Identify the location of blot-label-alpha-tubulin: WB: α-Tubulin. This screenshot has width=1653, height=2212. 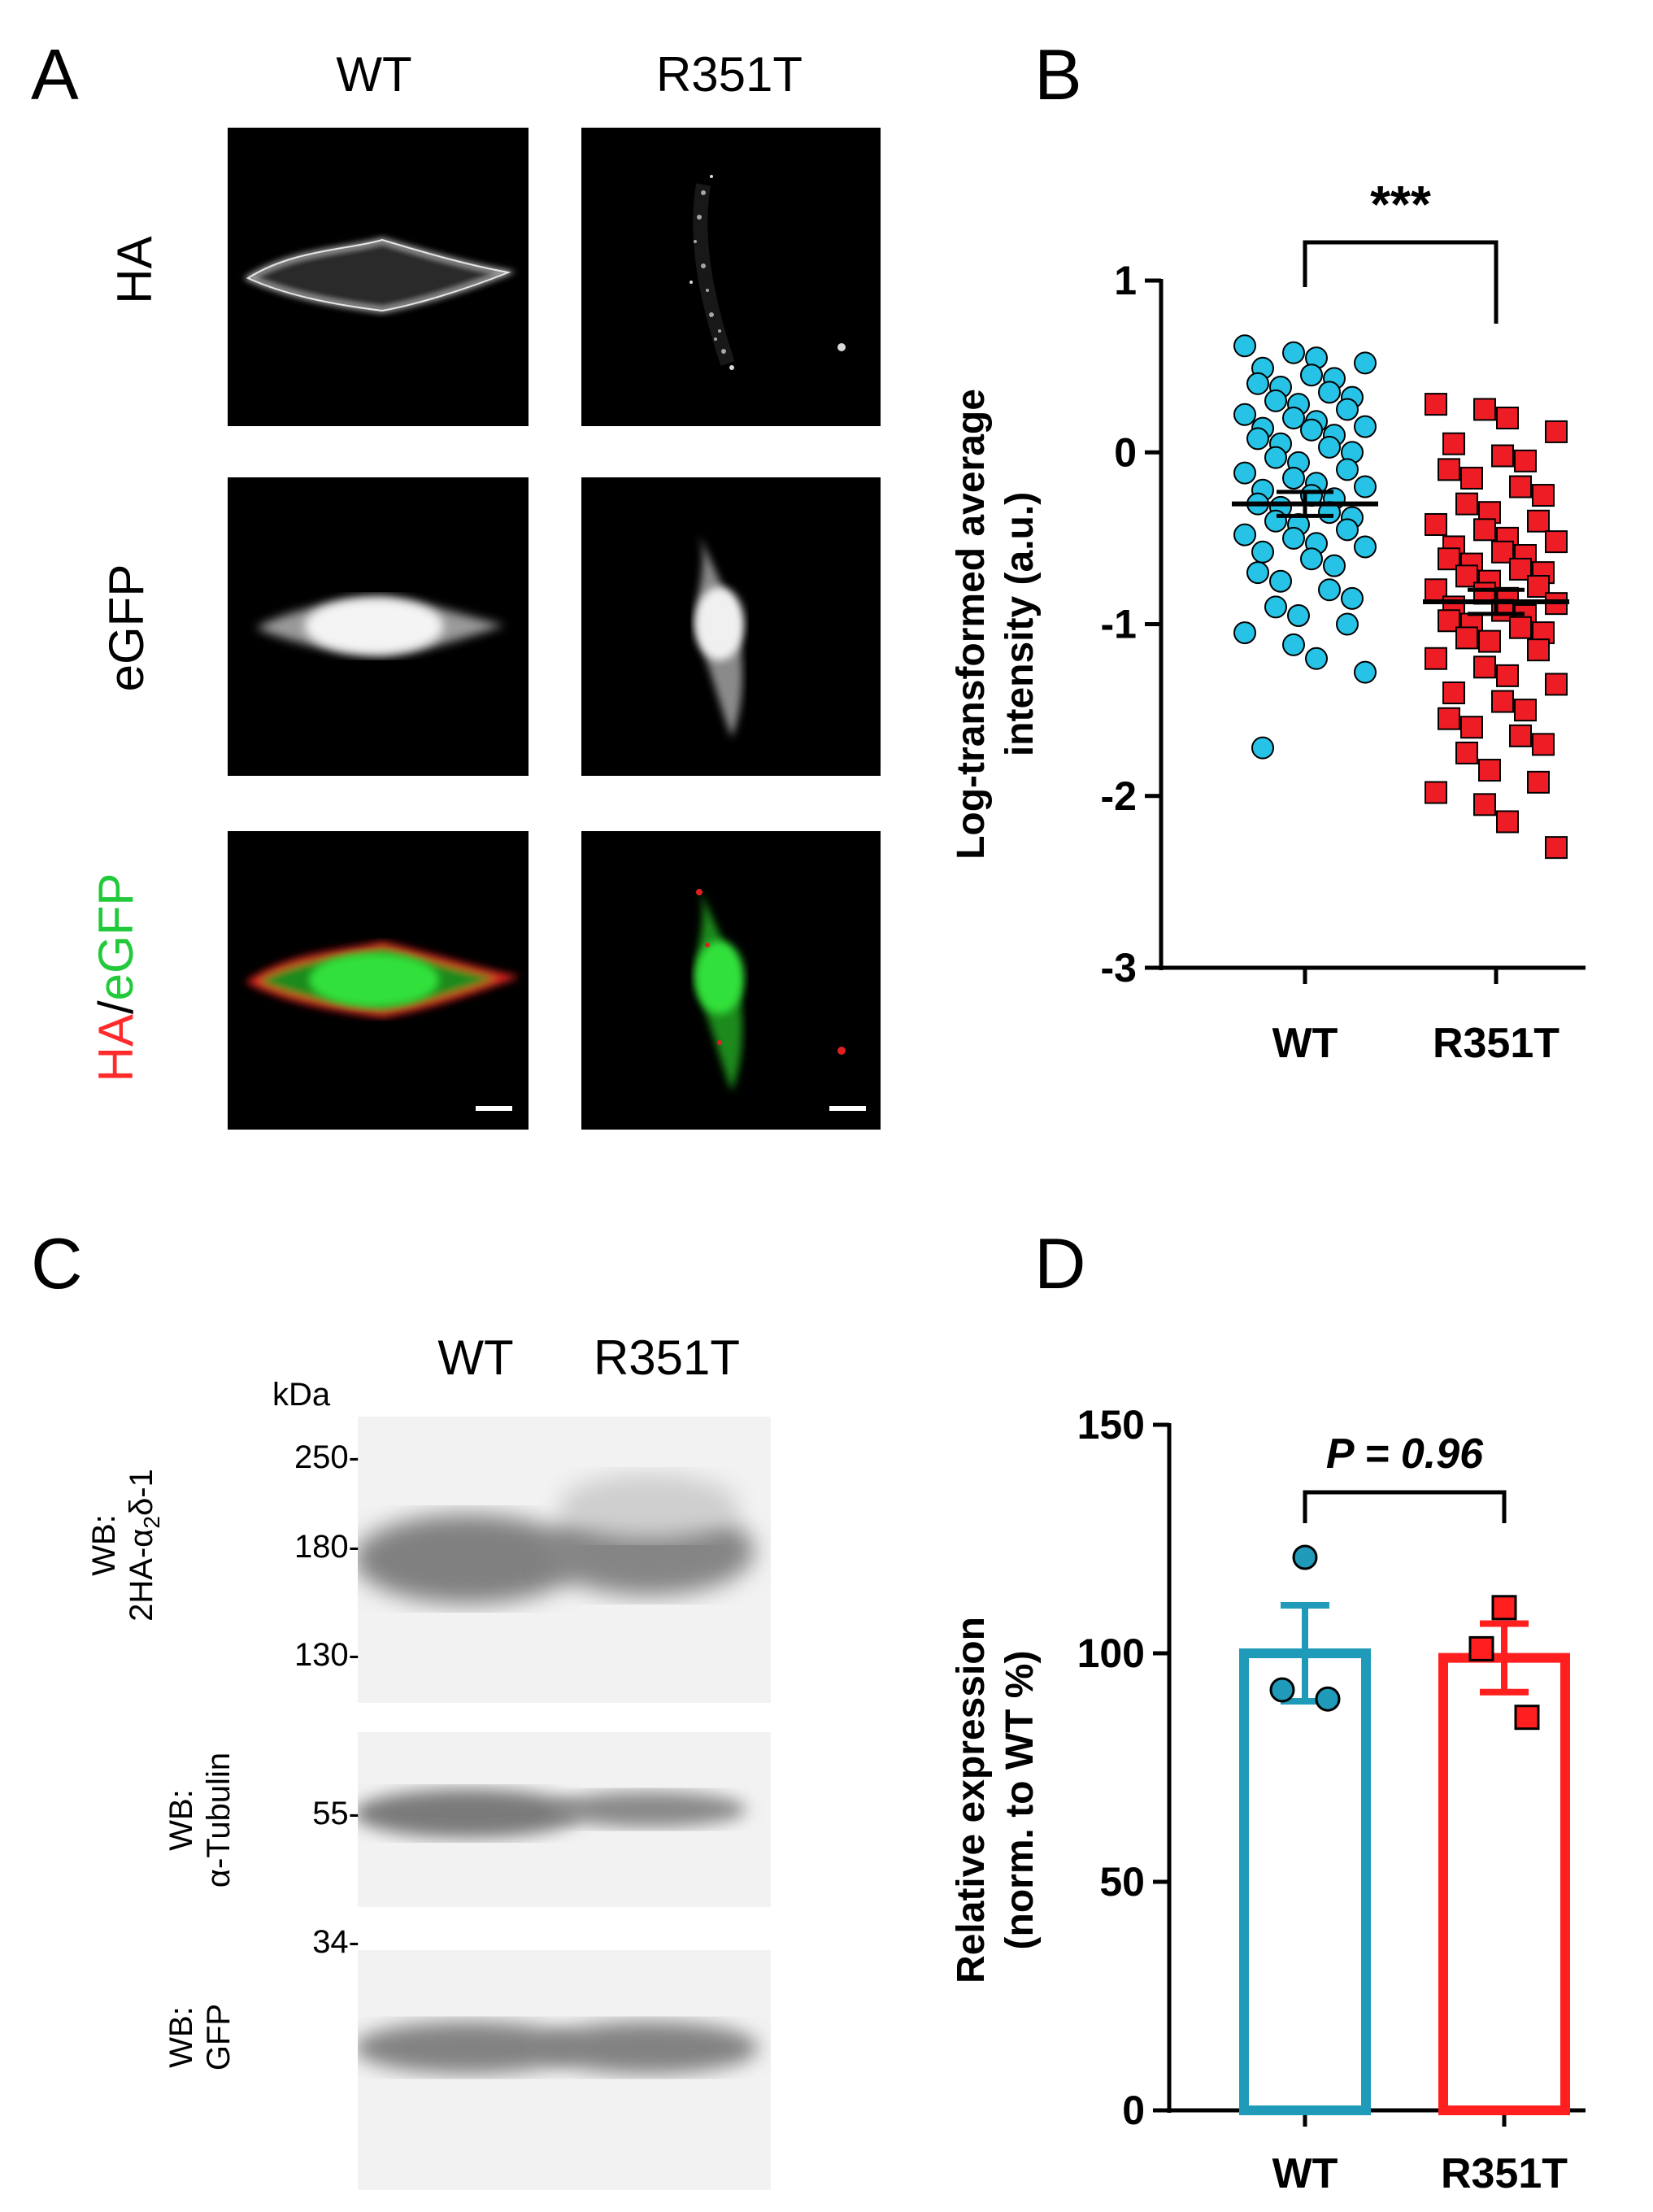
(203, 1820).